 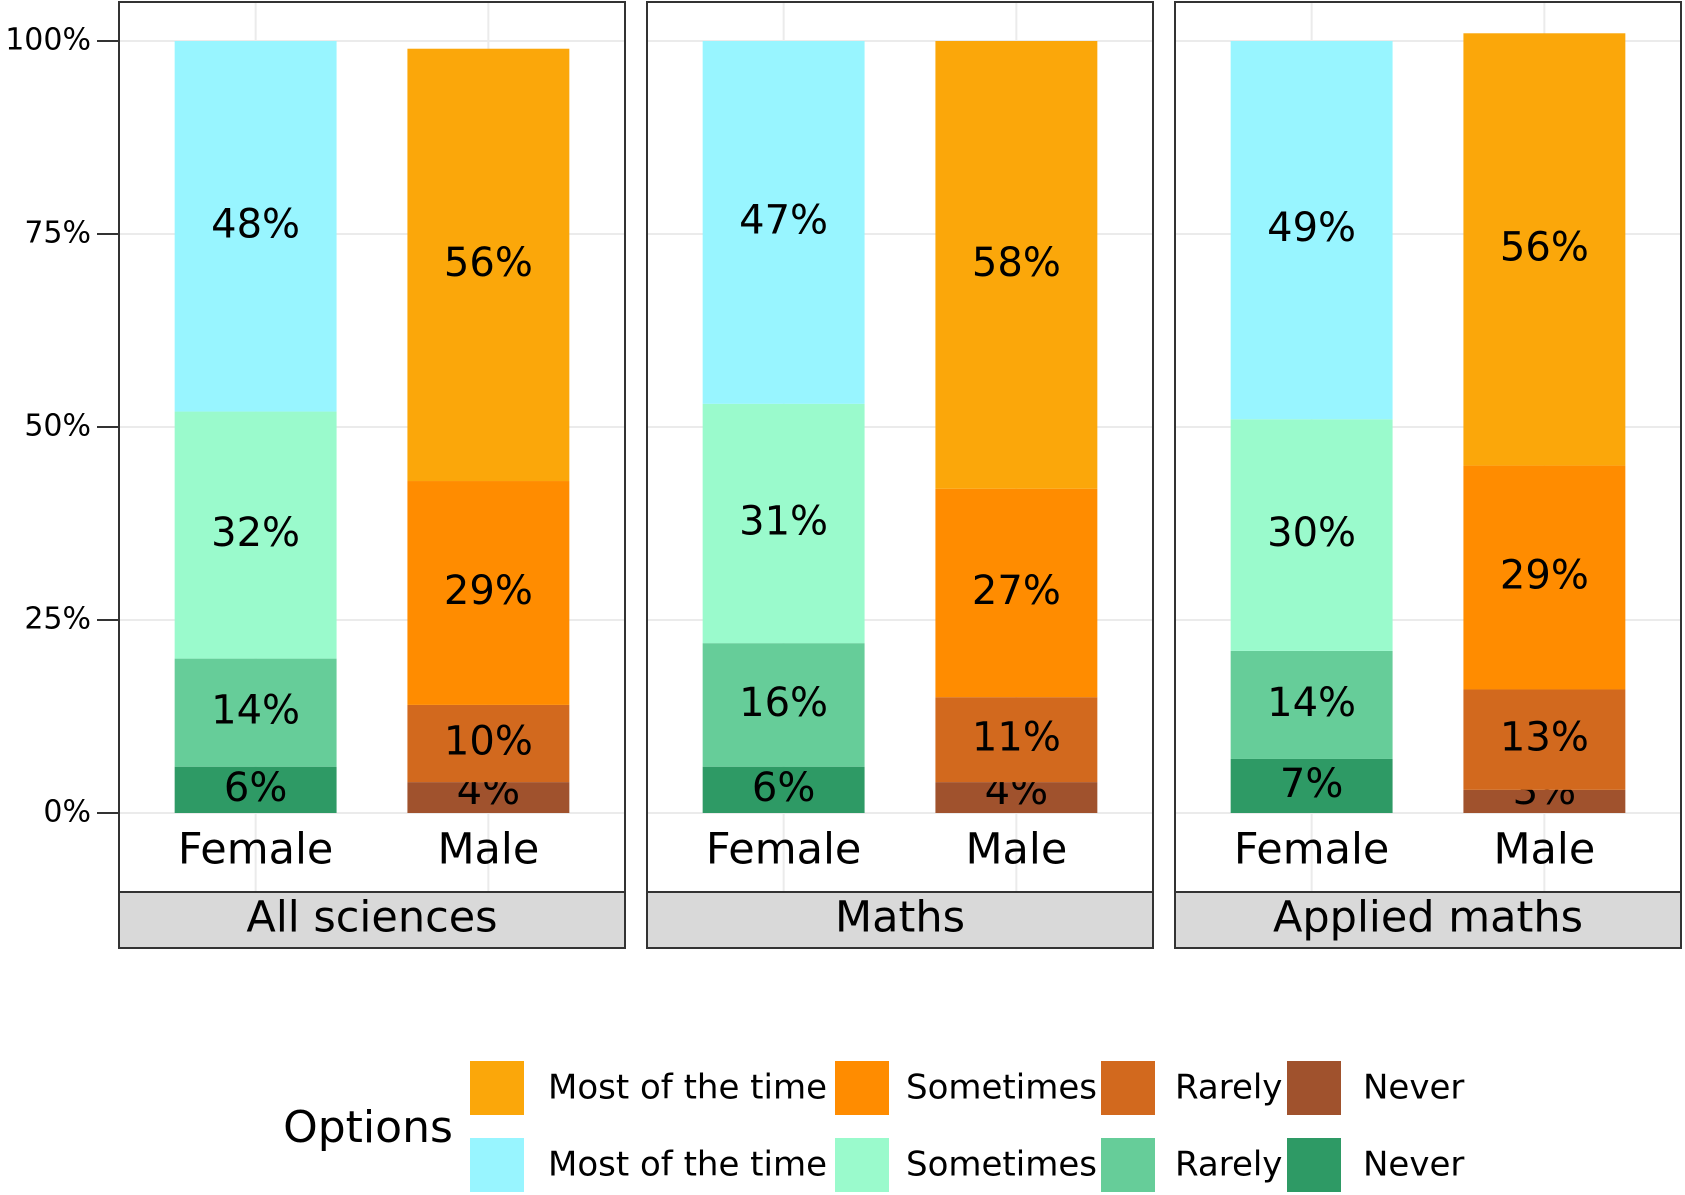 I want to click on data-label: 7%, so click(x=1311, y=784).